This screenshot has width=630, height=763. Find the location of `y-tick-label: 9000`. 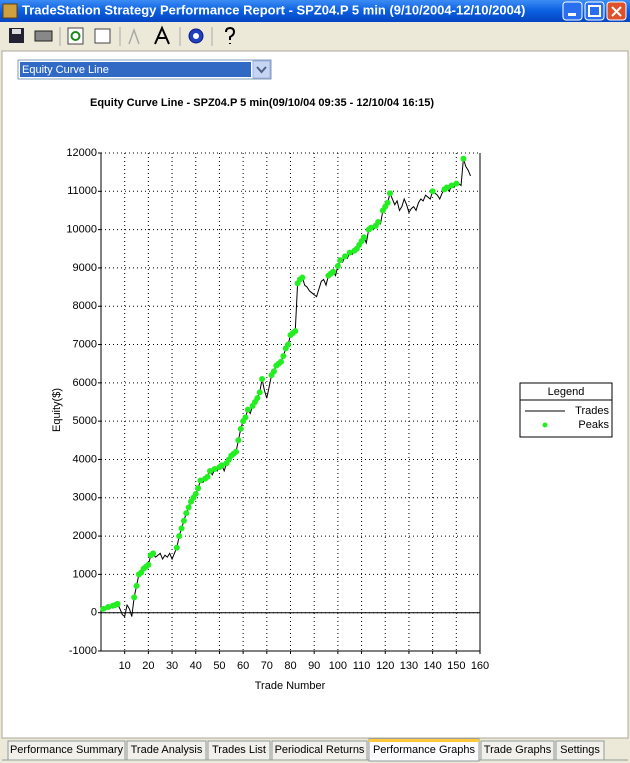

y-tick-label: 9000 is located at coordinates (85, 268).